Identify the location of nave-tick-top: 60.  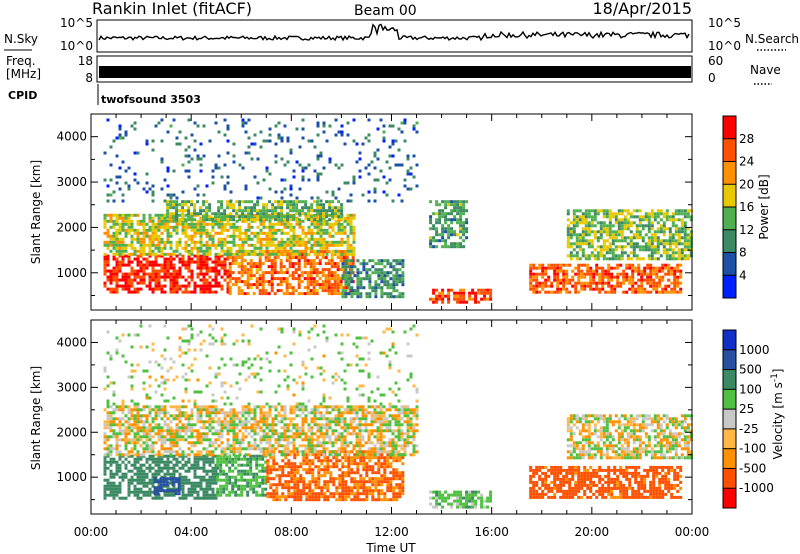
(715, 61).